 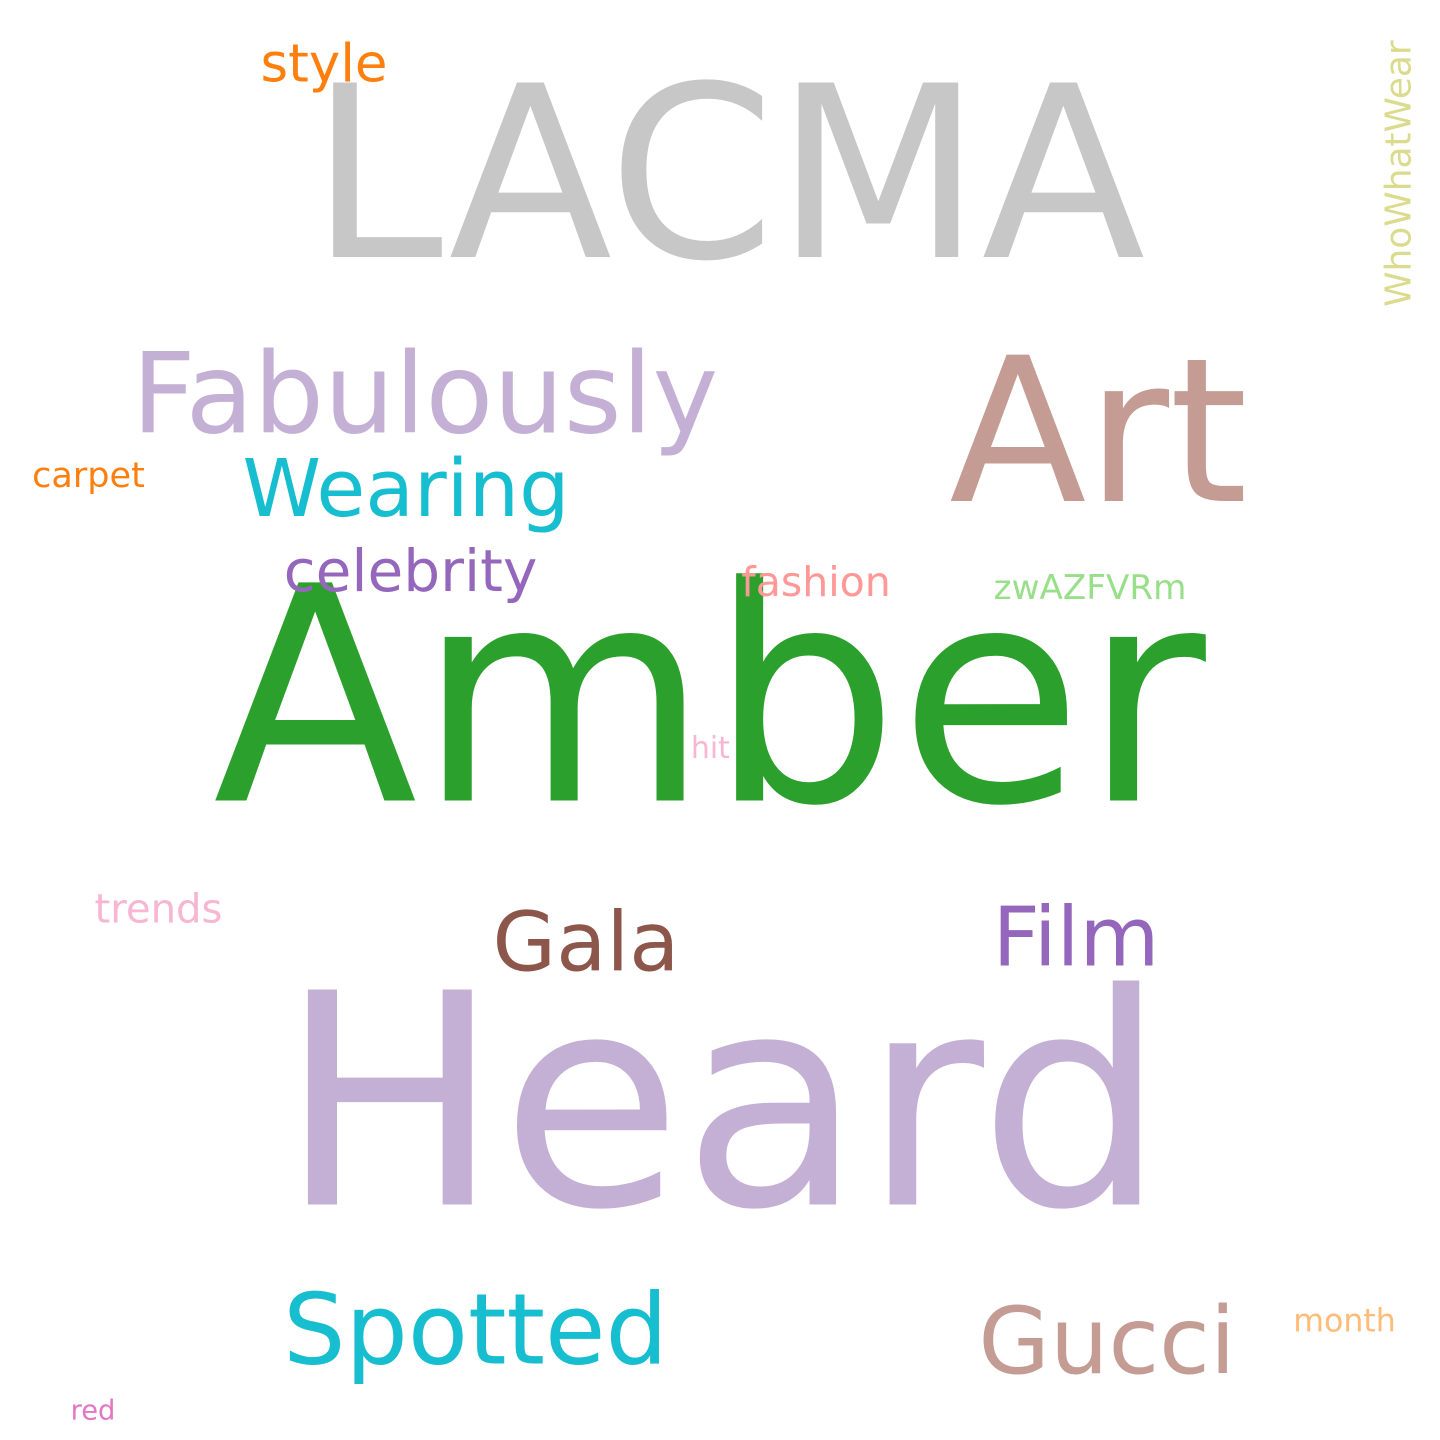 I want to click on word-carpet: carpet, so click(x=88, y=475).